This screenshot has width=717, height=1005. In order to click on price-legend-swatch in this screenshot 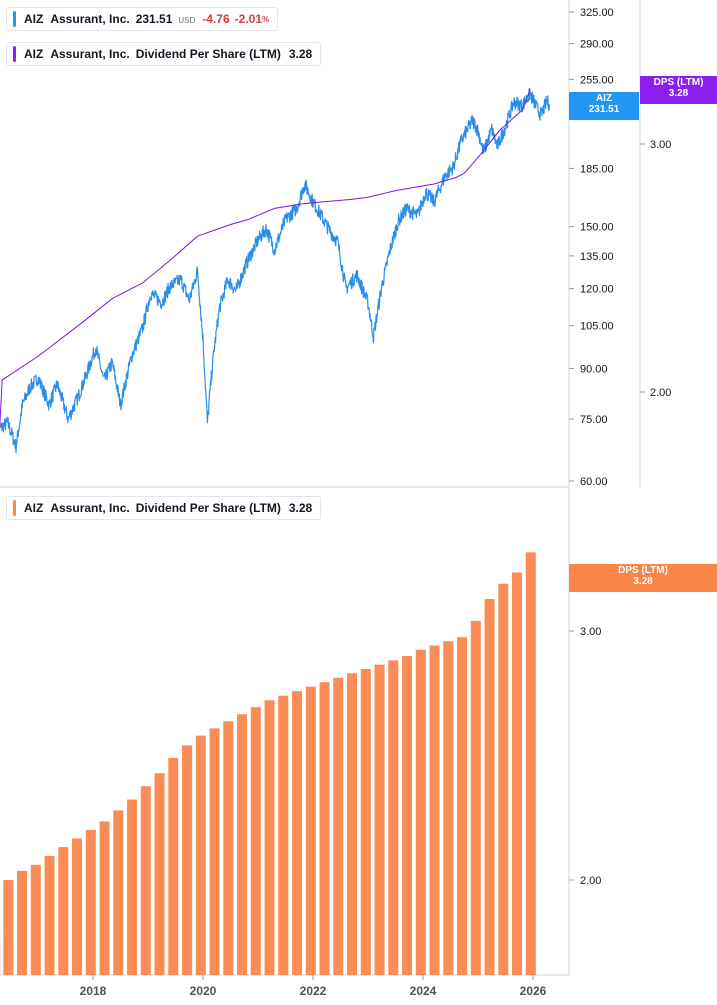, I will do `click(14, 19)`.